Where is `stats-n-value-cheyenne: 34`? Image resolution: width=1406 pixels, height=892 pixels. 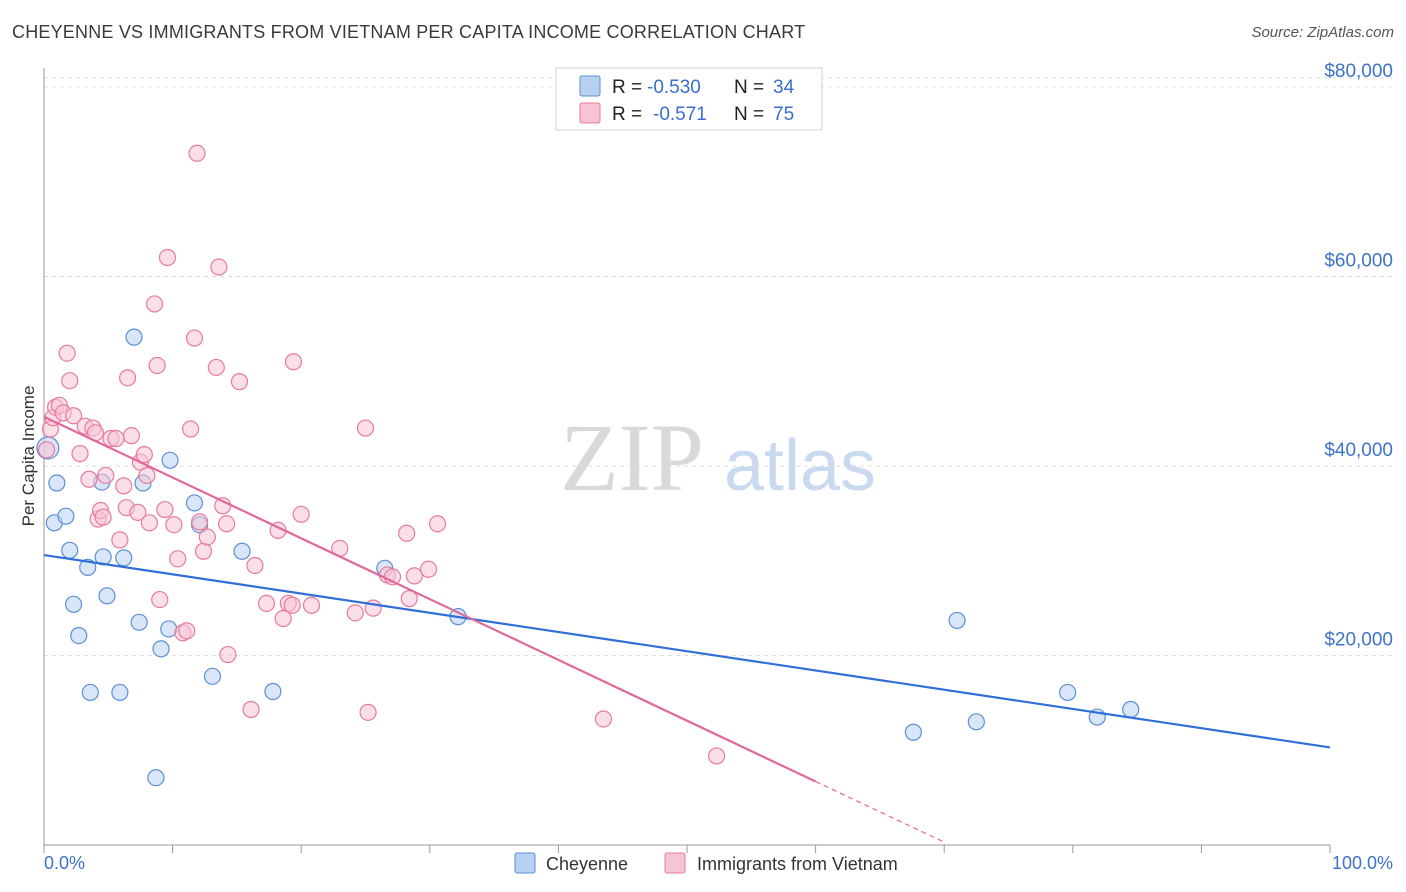 stats-n-value-cheyenne: 34 is located at coordinates (784, 87).